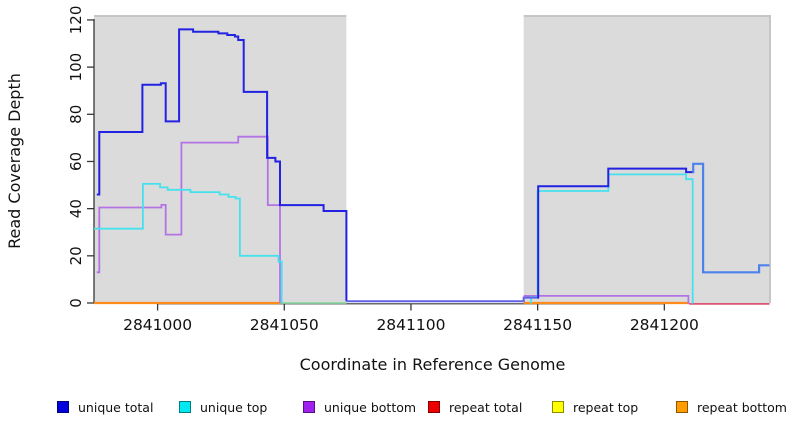  I want to click on legend-label: repeat total, so click(486, 407).